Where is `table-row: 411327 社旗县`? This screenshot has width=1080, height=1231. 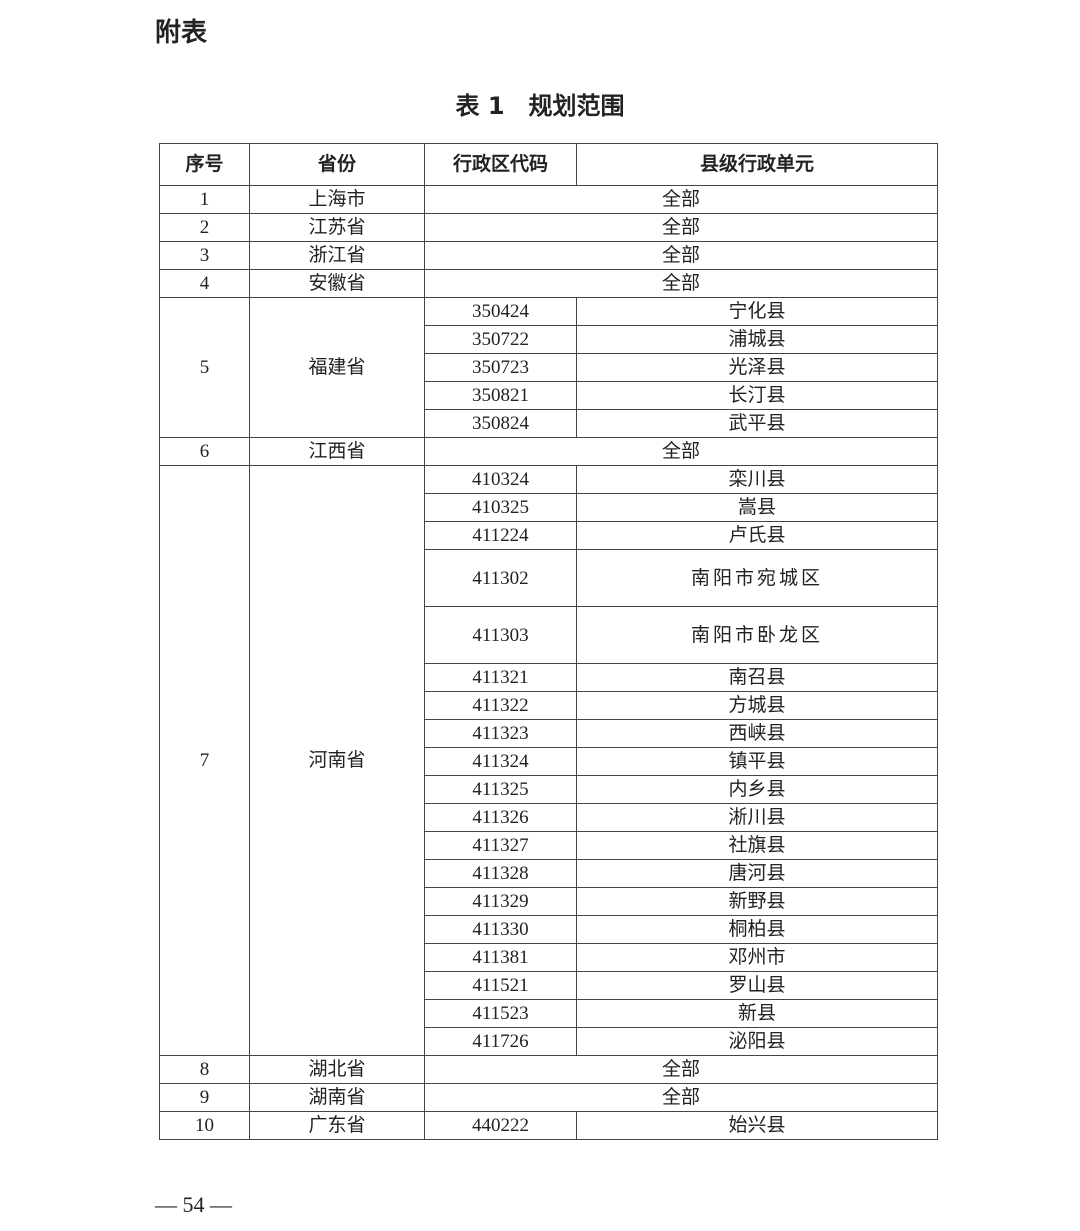 table-row: 411327 社旗县 is located at coordinates (549, 845).